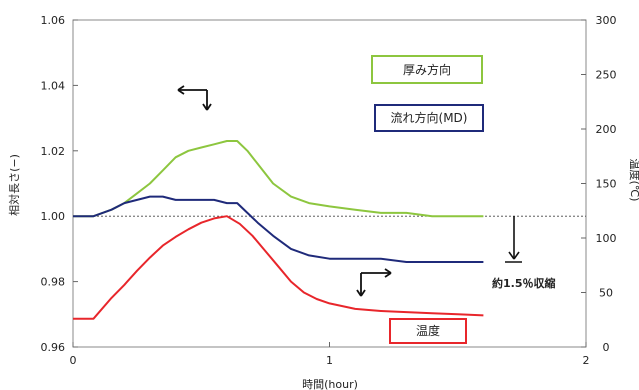  What do you see at coordinates (14, 185) in the screenshot?
I see `y-axis-left-label: 相対長さ(−)` at bounding box center [14, 185].